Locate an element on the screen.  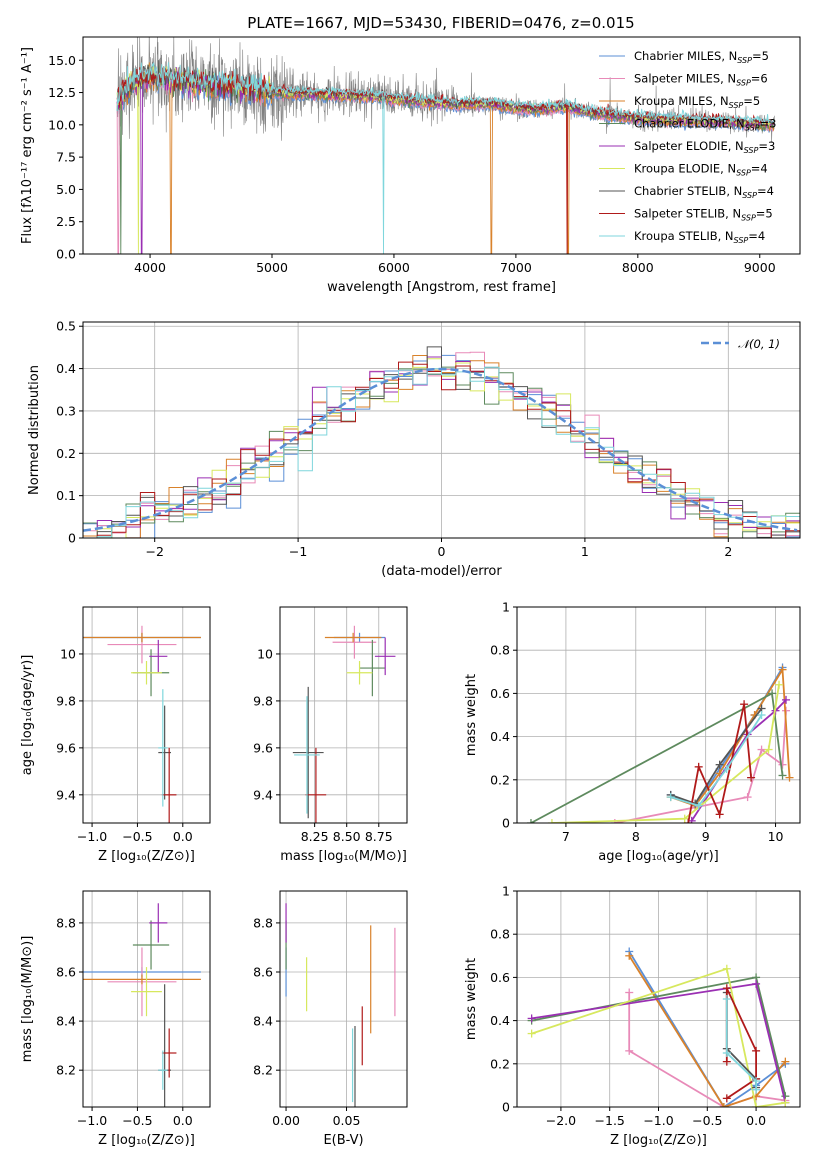
x-tick-label: 8.25 is located at coordinates (315, 836).